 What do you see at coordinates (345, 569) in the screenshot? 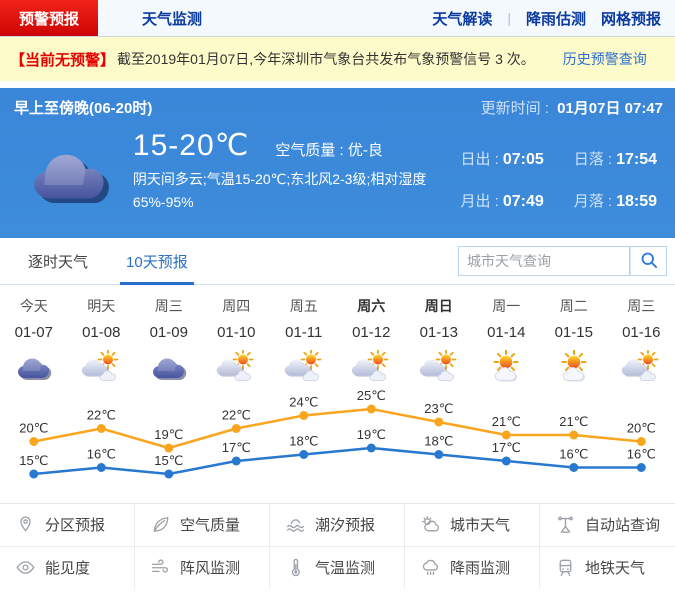
I see `menu-item-label: 气温监测` at bounding box center [345, 569].